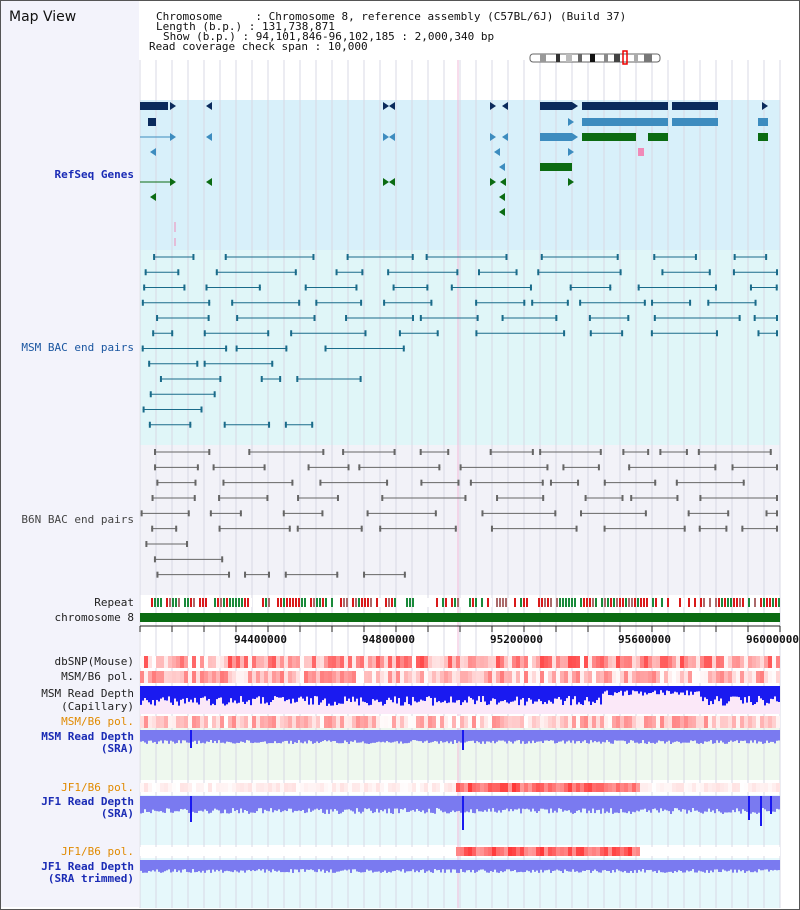 The height and width of the screenshot is (910, 800). Describe the element at coordinates (87, 693) in the screenshot. I see `track-label-msm-depth-cap: MSM Read Depth` at that location.